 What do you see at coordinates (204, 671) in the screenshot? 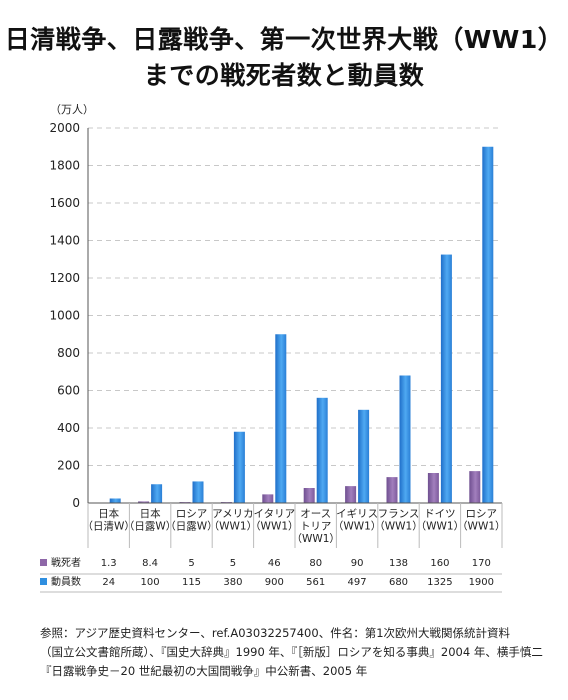
I see `source-line: 『日露戦争史－20 世紀最初の大国間戦争』中公新書、2005 年` at bounding box center [204, 671].